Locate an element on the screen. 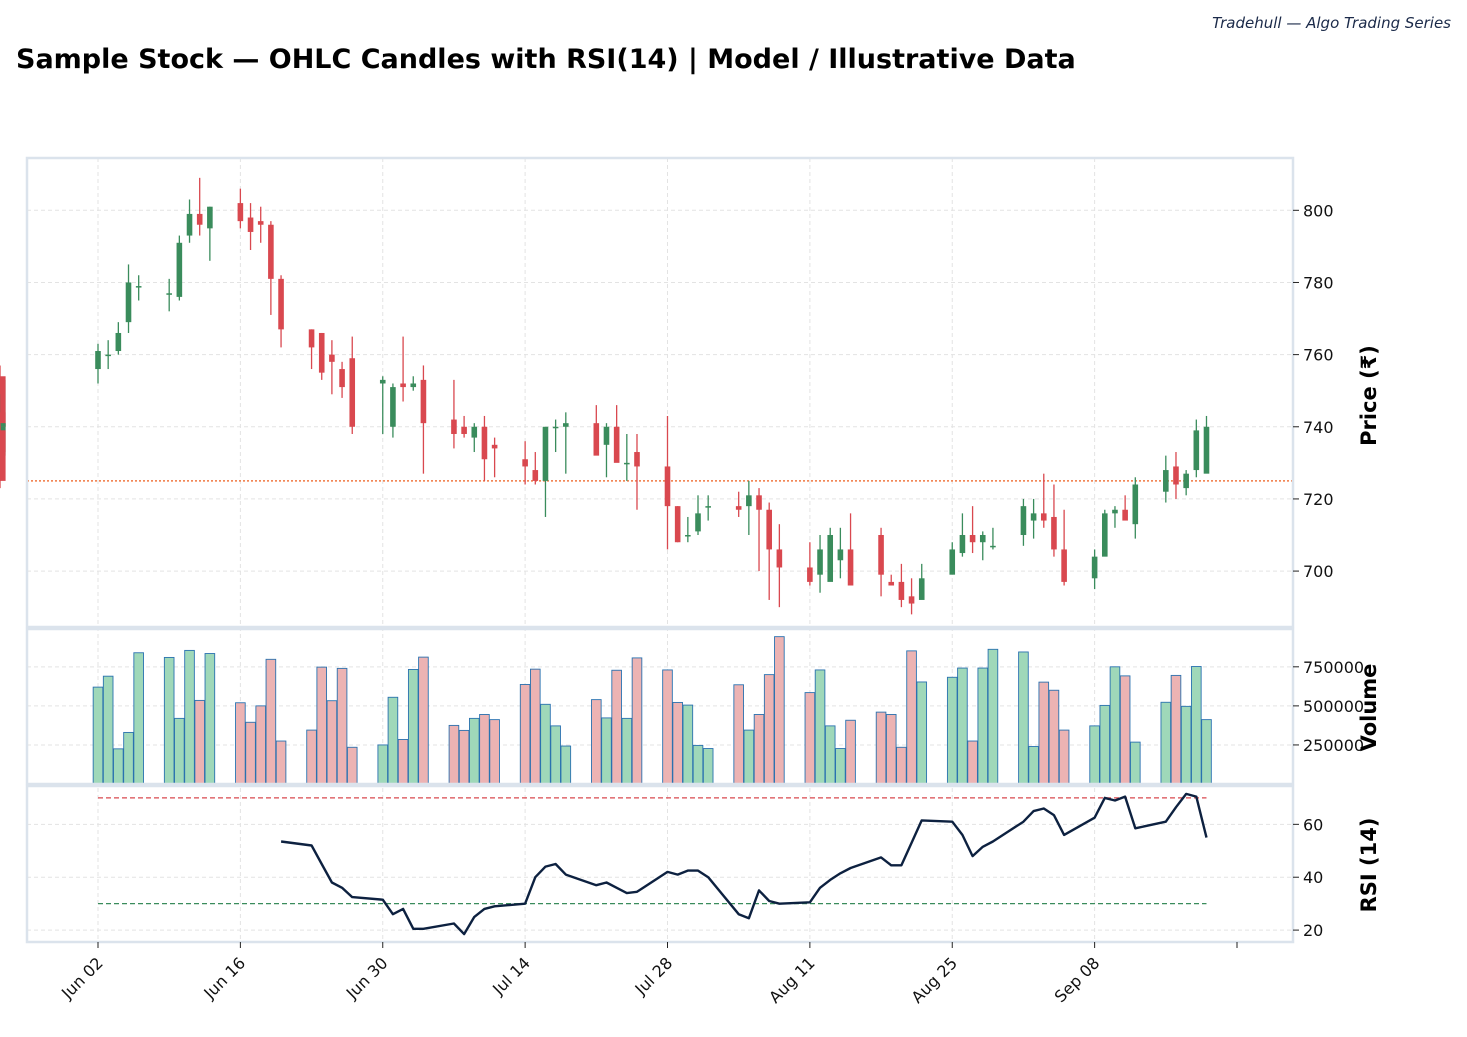 This screenshot has width=1467, height=1037. rsi-axis-label: RSI (14) is located at coordinates (1369, 865).